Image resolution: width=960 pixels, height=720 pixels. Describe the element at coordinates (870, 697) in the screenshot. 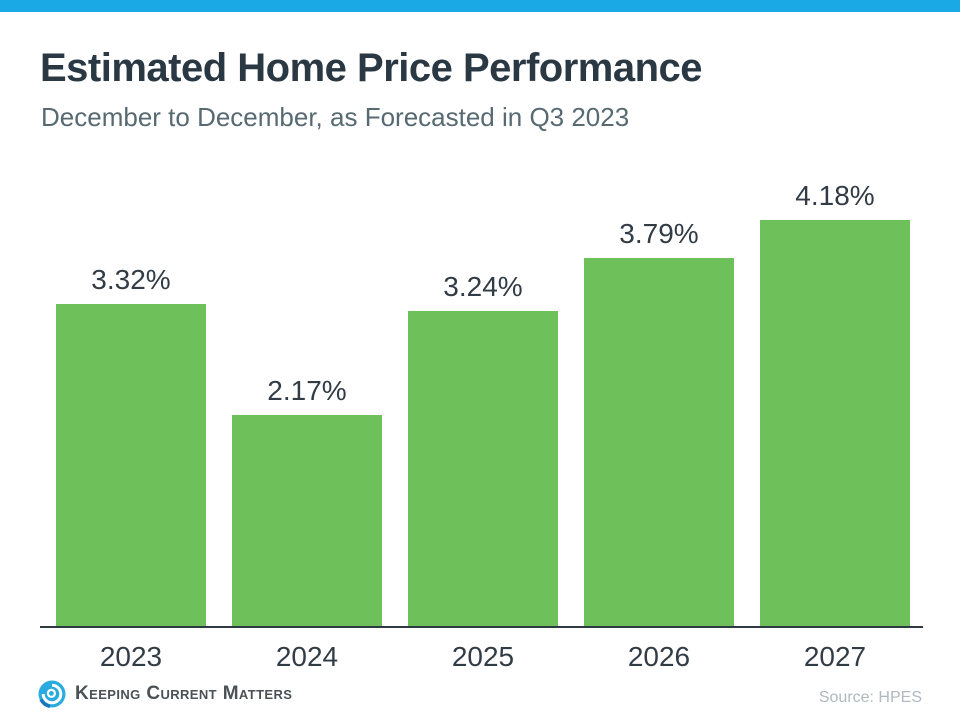

I see `source-label: Source: HPES` at that location.